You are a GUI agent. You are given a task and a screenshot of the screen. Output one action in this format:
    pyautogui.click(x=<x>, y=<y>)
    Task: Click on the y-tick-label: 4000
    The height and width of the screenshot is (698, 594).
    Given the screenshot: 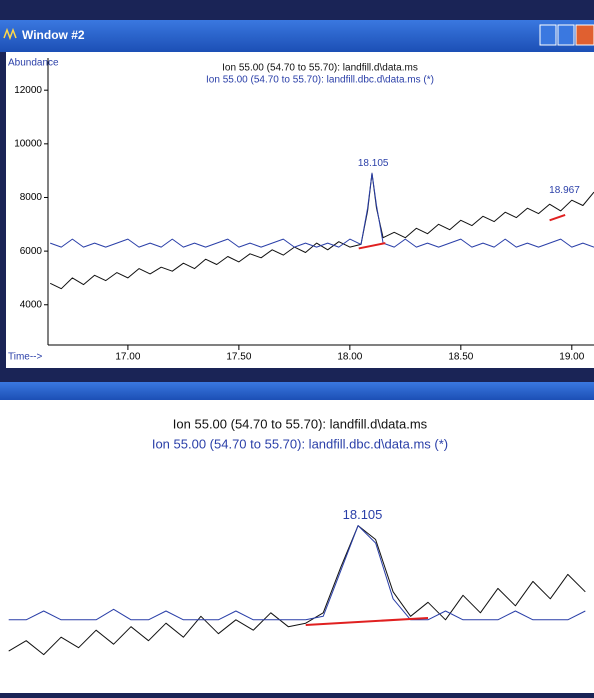 What is the action you would take?
    pyautogui.click(x=31, y=304)
    